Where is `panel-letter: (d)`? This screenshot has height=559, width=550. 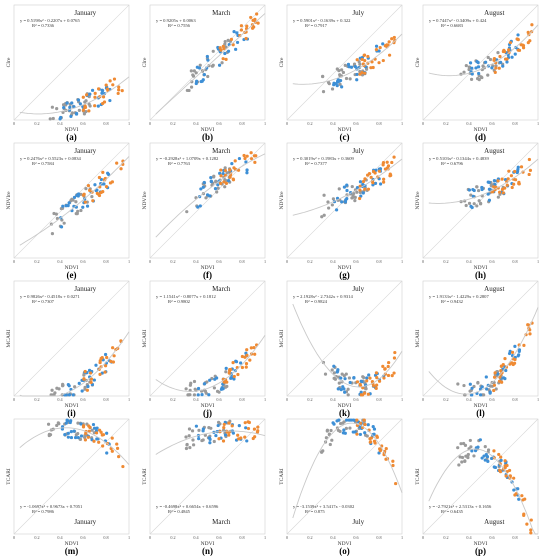 panel-letter: (d) is located at coordinates (480, 137).